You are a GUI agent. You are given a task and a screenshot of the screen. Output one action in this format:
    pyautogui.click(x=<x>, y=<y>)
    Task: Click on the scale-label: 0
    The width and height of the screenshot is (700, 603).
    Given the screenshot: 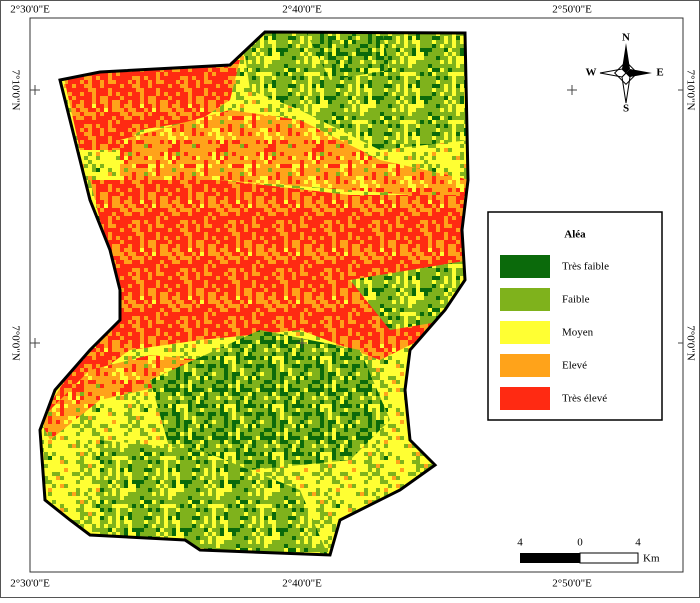 What is the action you would take?
    pyautogui.click(x=580, y=543)
    